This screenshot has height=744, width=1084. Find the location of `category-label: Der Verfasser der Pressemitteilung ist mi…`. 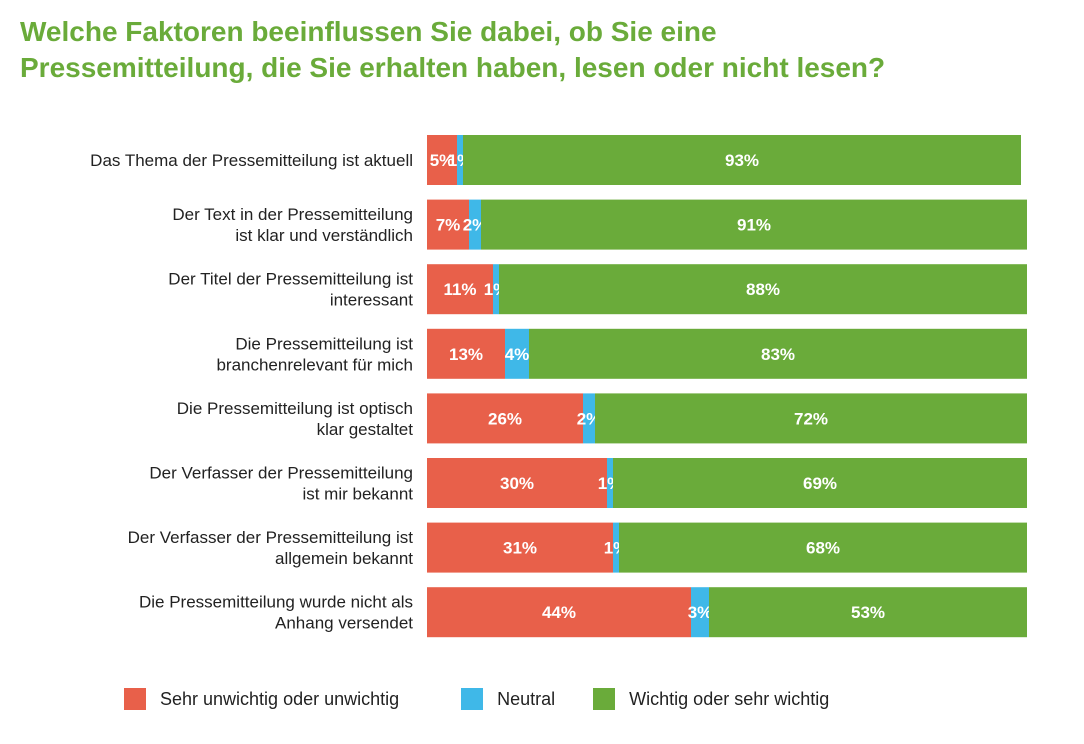

category-label: Der Verfasser der Pressemitteilung ist mi… is located at coordinates (281, 484).